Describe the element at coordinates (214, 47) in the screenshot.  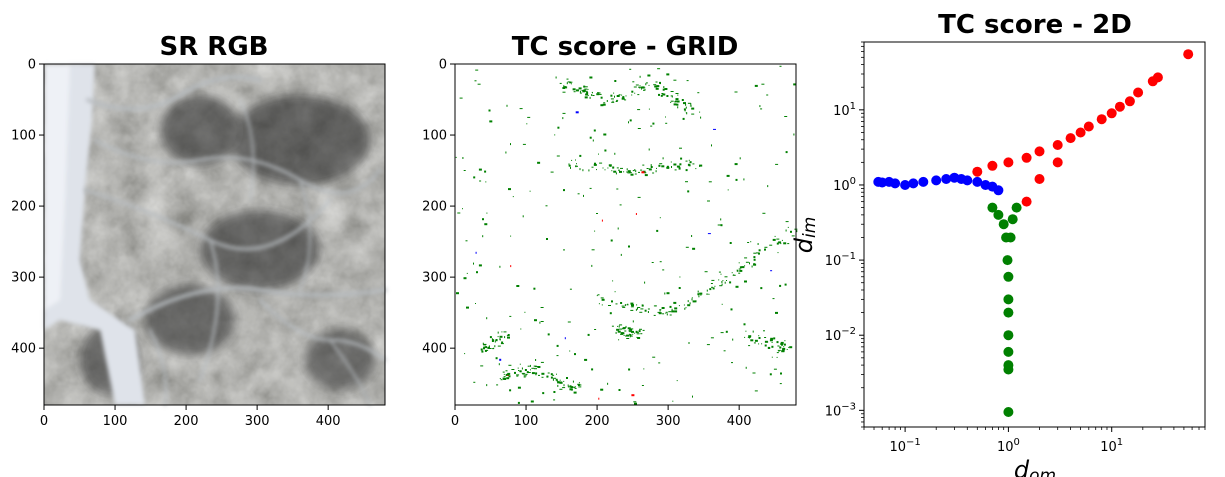
I see `panel1-title: SR RGB` at that location.